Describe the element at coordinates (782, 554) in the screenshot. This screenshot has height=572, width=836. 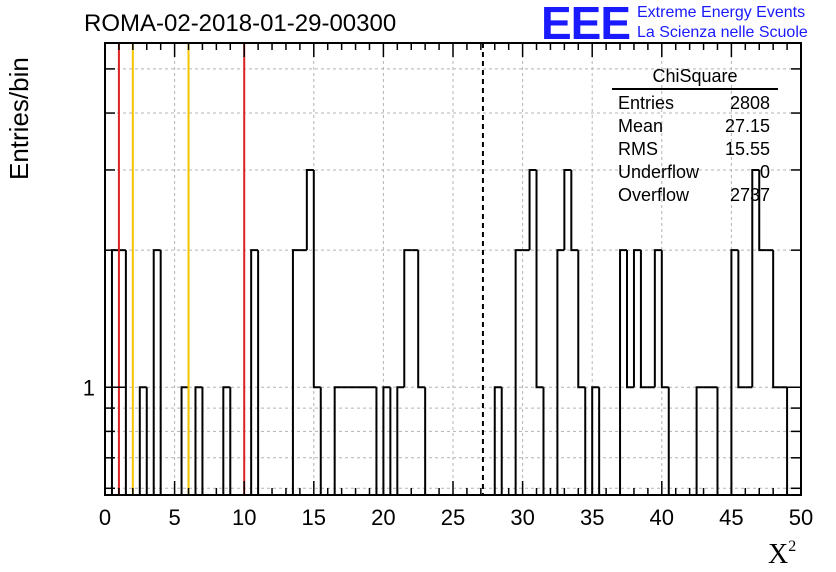
I see `x-axis-label: X2` at that location.